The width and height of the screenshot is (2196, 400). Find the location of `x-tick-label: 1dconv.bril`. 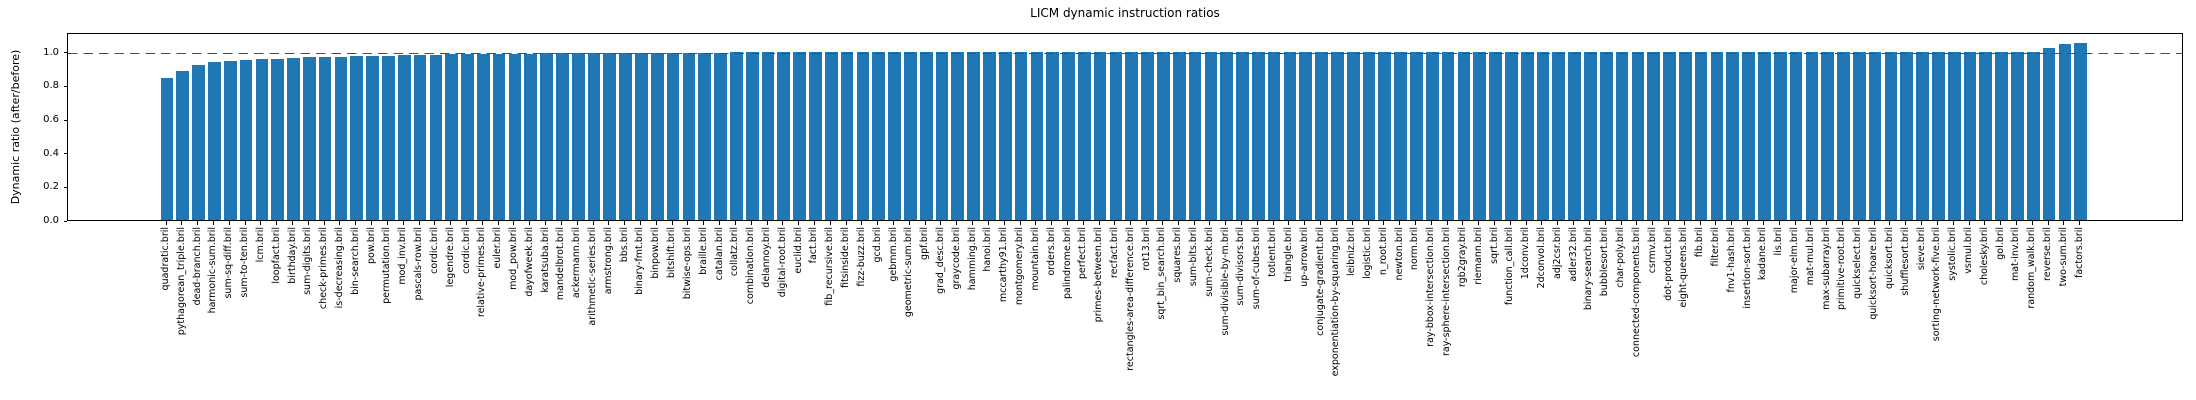

x-tick-label: 1dconv.bril is located at coordinates (1526, 253).